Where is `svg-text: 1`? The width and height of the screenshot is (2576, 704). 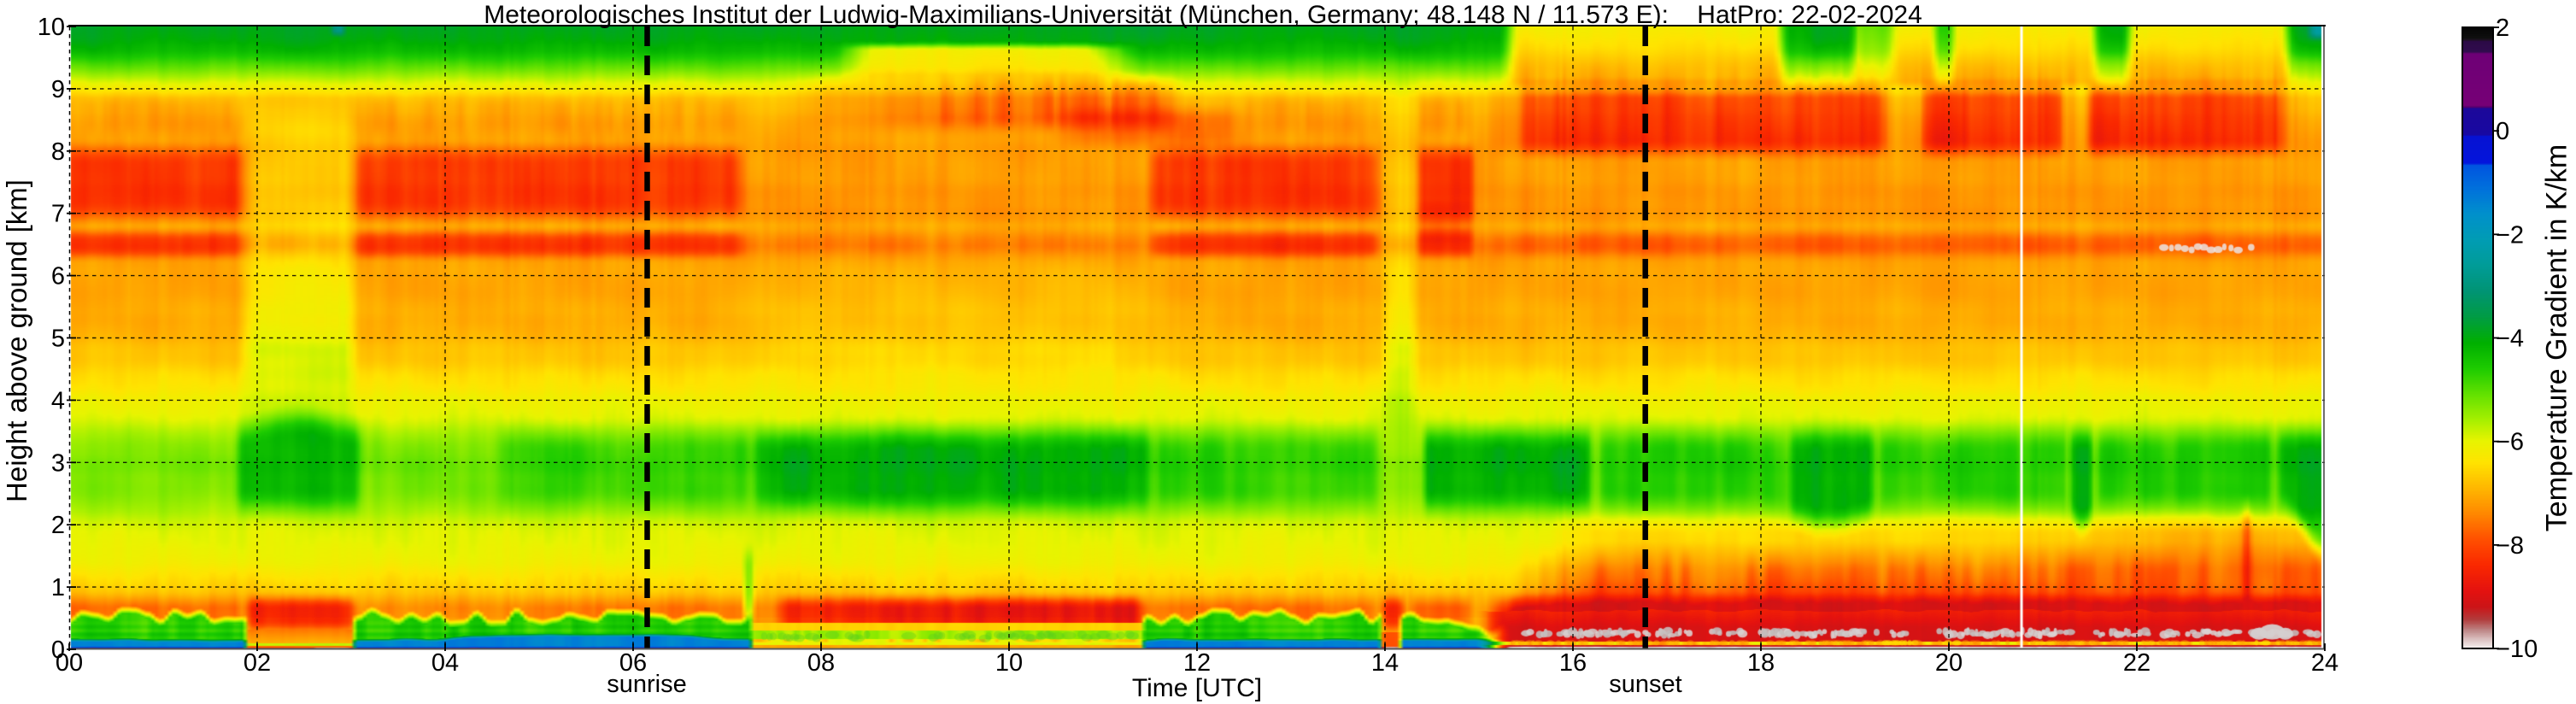
svg-text: 1 is located at coordinates (58, 587).